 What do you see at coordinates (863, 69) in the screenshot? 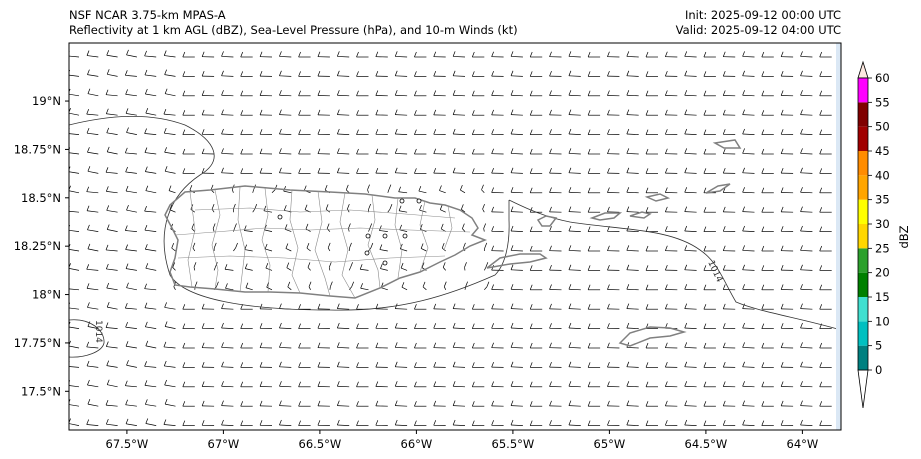
I see `colorbar-extend-top` at bounding box center [863, 69].